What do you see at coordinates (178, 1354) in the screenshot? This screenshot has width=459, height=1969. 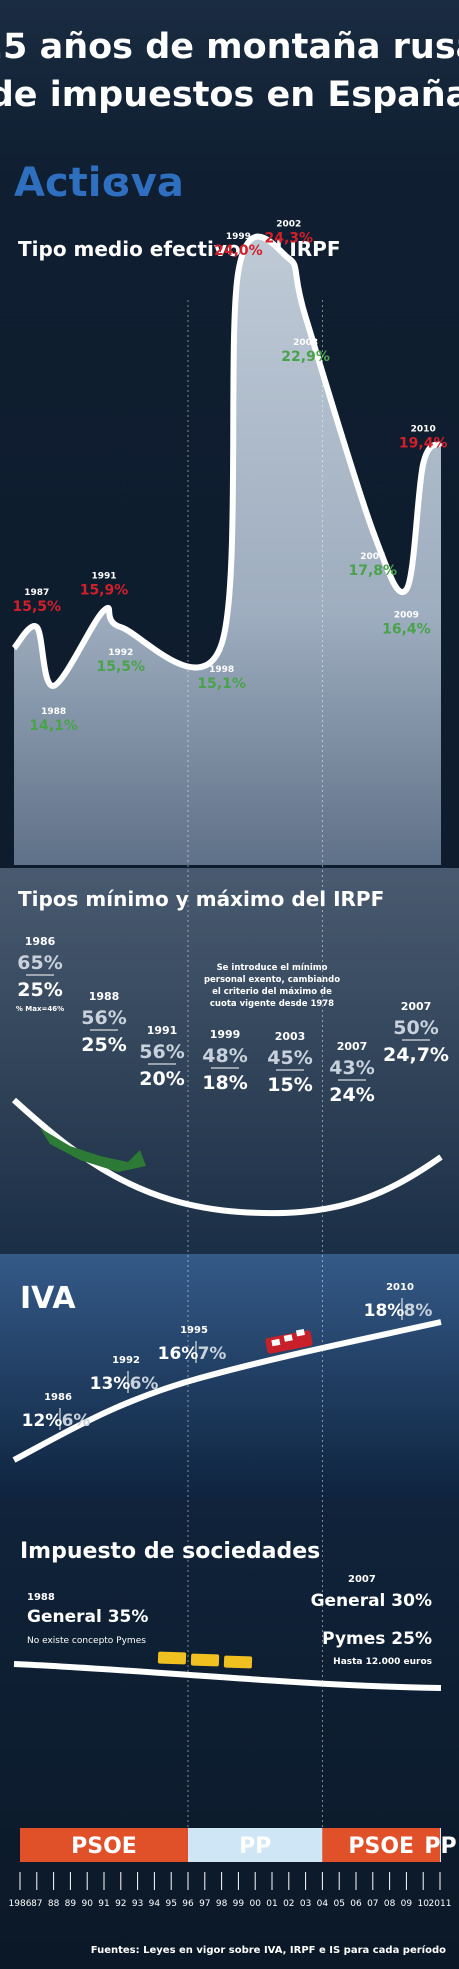 I see `iva-general-1995: 16%` at bounding box center [178, 1354].